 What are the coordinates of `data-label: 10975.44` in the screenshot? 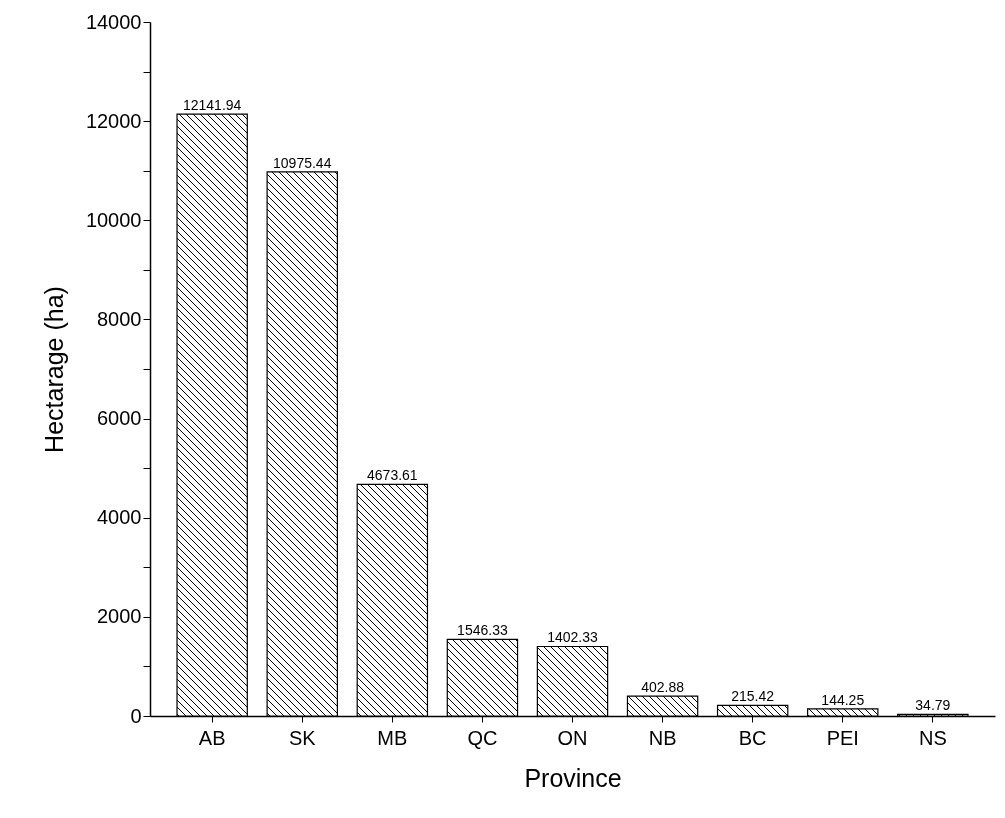 It's located at (302, 162).